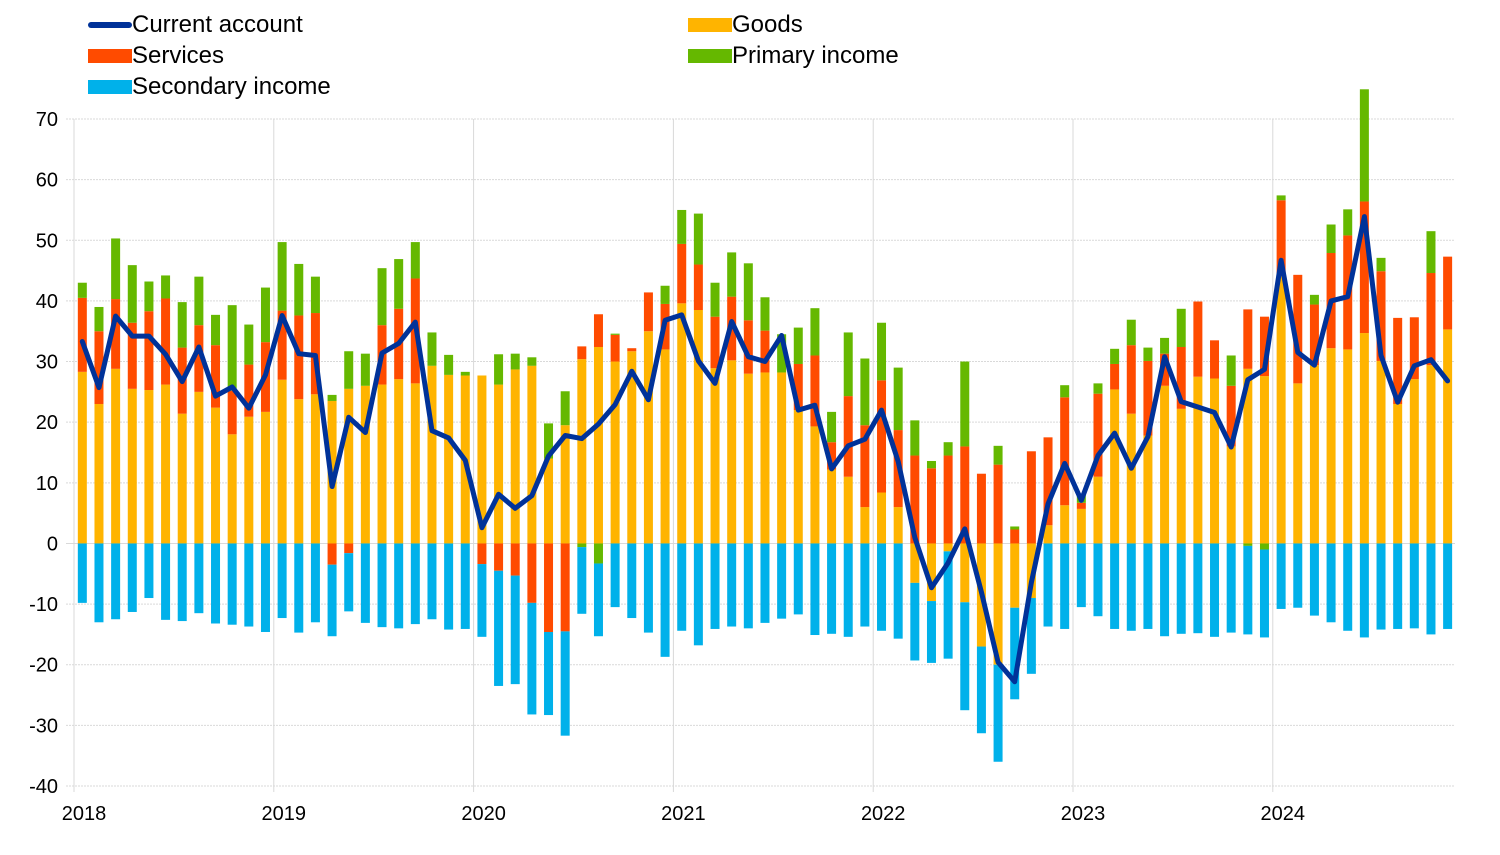 Image resolution: width=1500 pixels, height=855 pixels. Describe the element at coordinates (110, 25) in the screenshot. I see `current-account-line-swatch` at that location.